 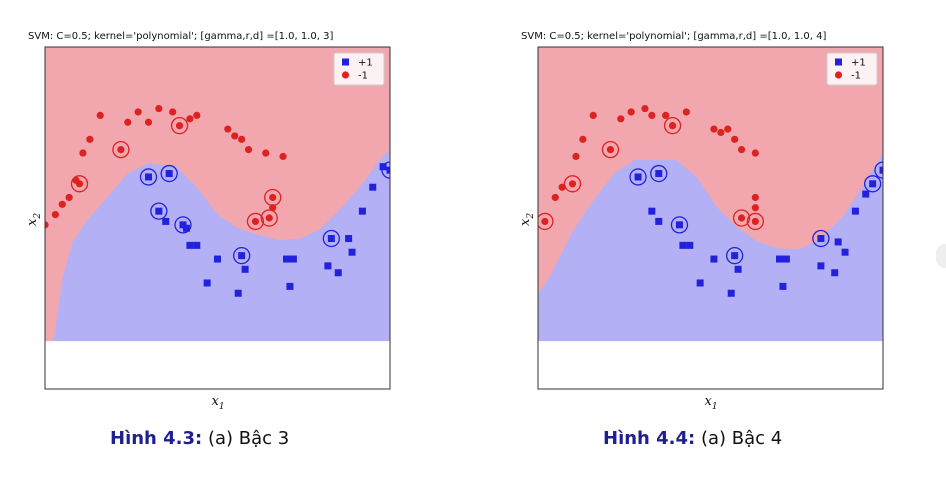 I want to click on x-axis-label-subscript: 1, so click(x=715, y=407).